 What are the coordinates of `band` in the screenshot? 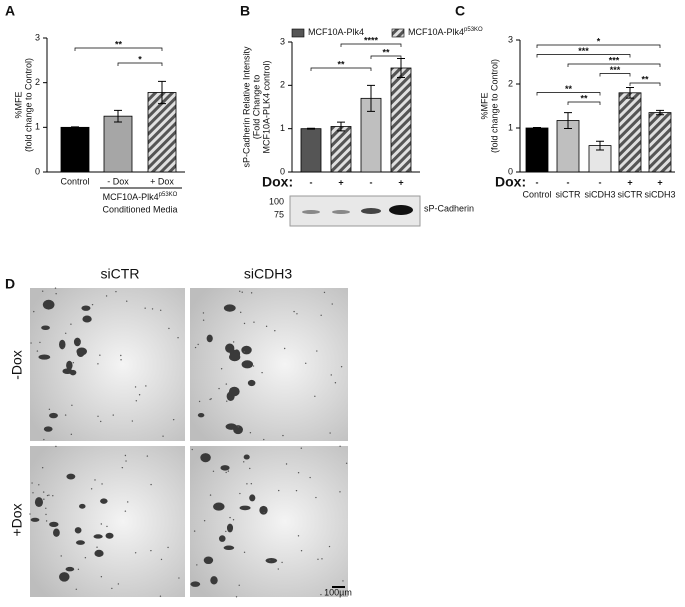 It's located at (311, 212).